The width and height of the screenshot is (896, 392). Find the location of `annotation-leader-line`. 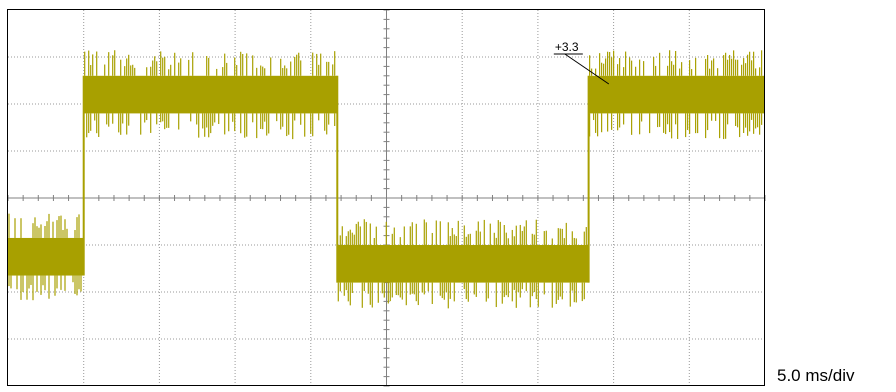

annotation-leader-line is located at coordinates (587, 69).